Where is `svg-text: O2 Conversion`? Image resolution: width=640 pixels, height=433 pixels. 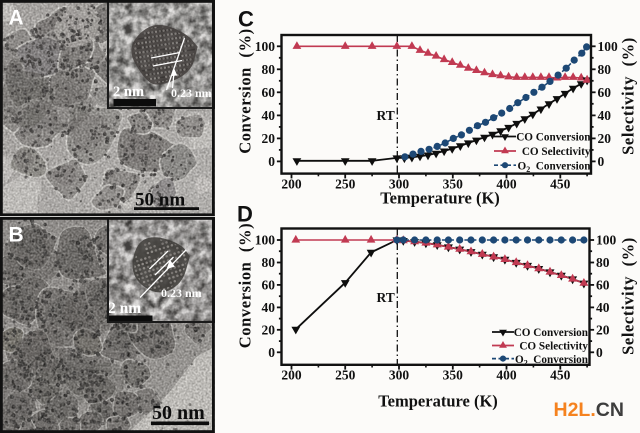 svg-text: O2 Conversion is located at coordinates (555, 167).